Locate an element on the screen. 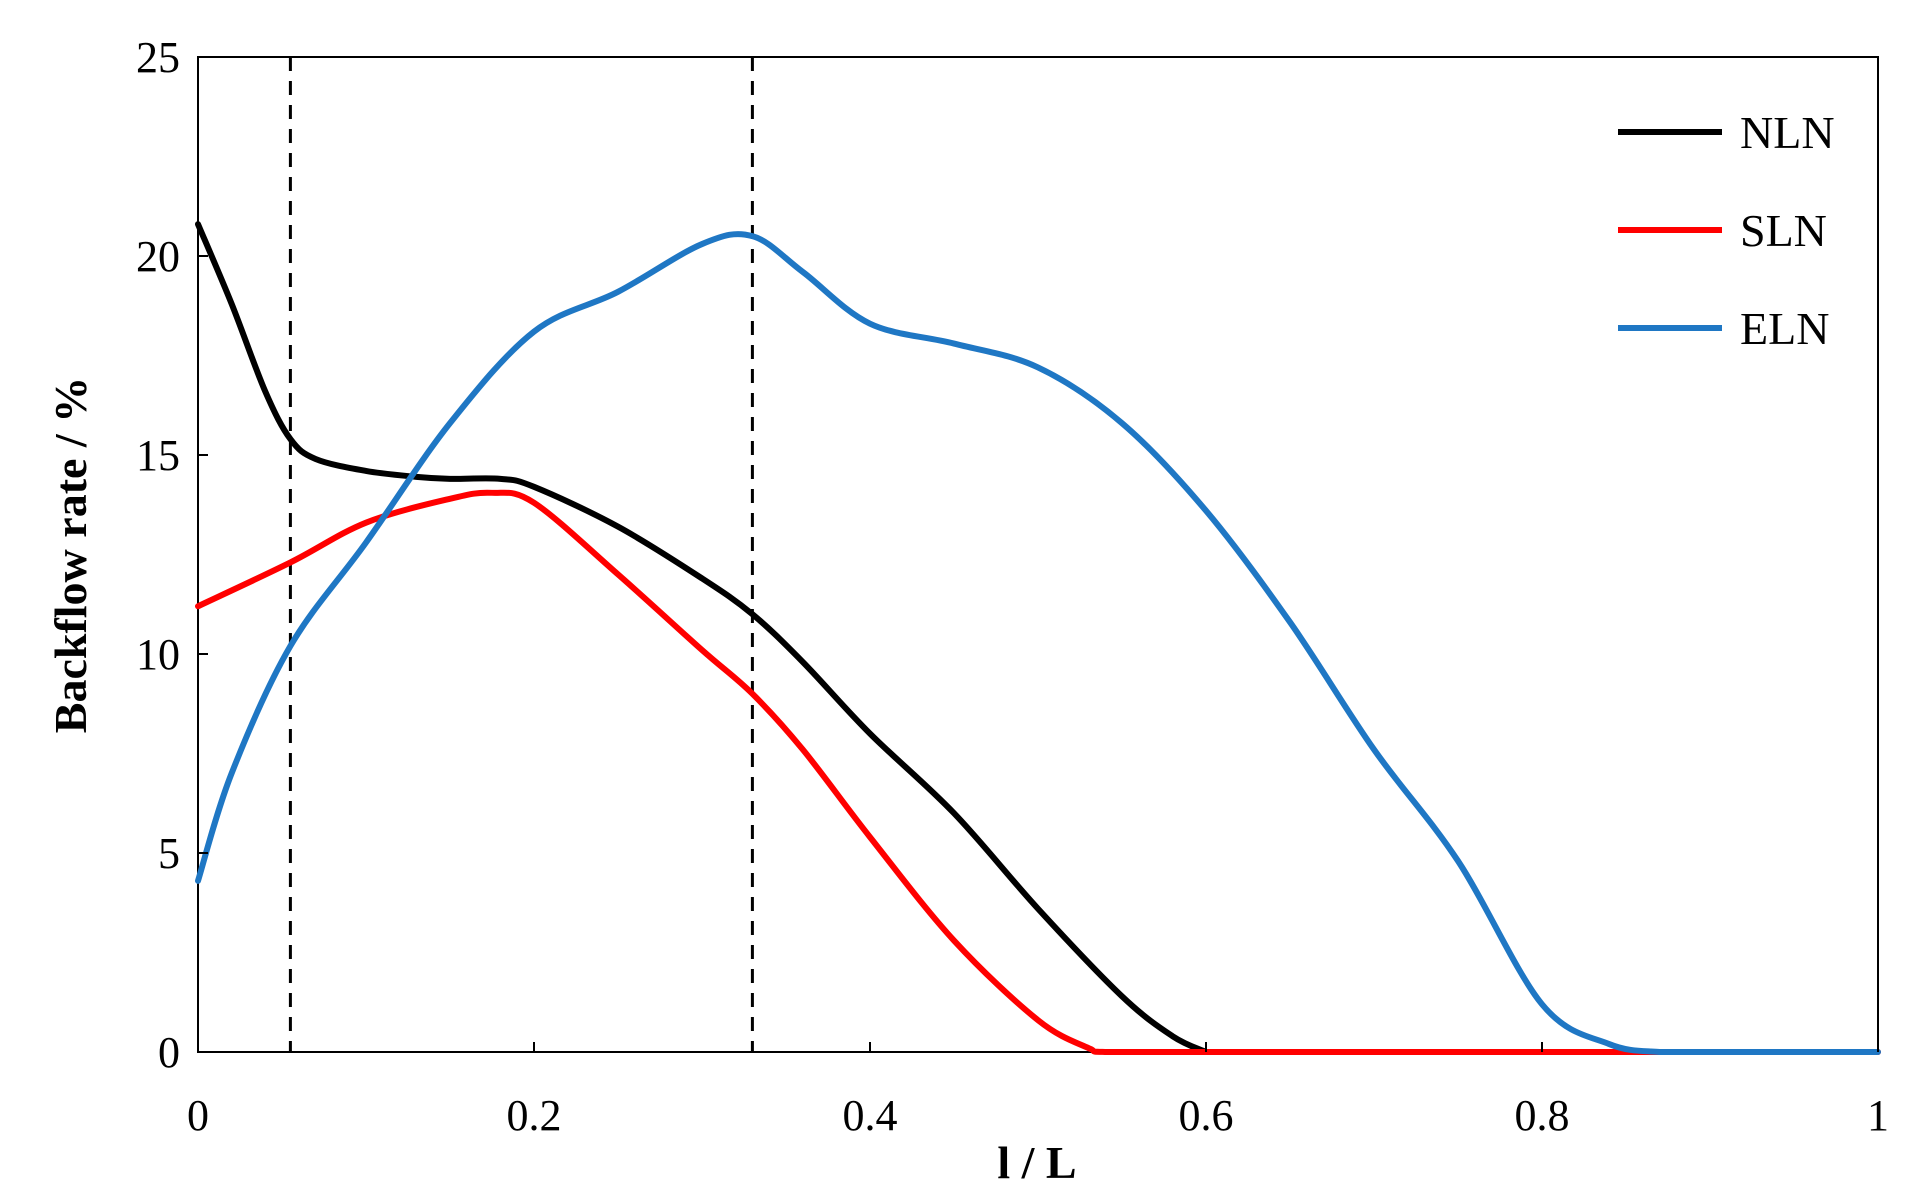 The width and height of the screenshot is (1913, 1190). y-tick-label: 20 is located at coordinates (158, 256).